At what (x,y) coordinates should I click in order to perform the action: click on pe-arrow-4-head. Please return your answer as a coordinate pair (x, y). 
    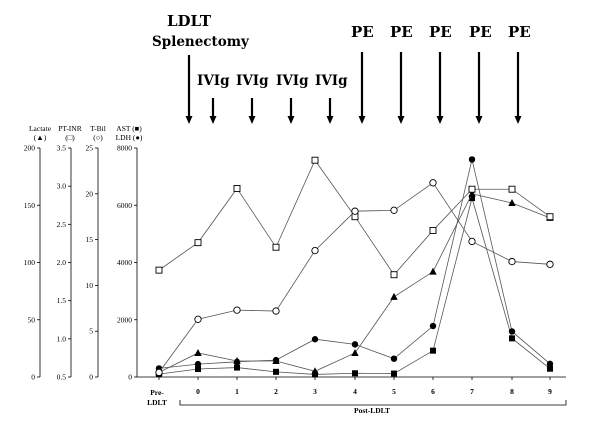
    Looking at the image, I should click on (479, 120).